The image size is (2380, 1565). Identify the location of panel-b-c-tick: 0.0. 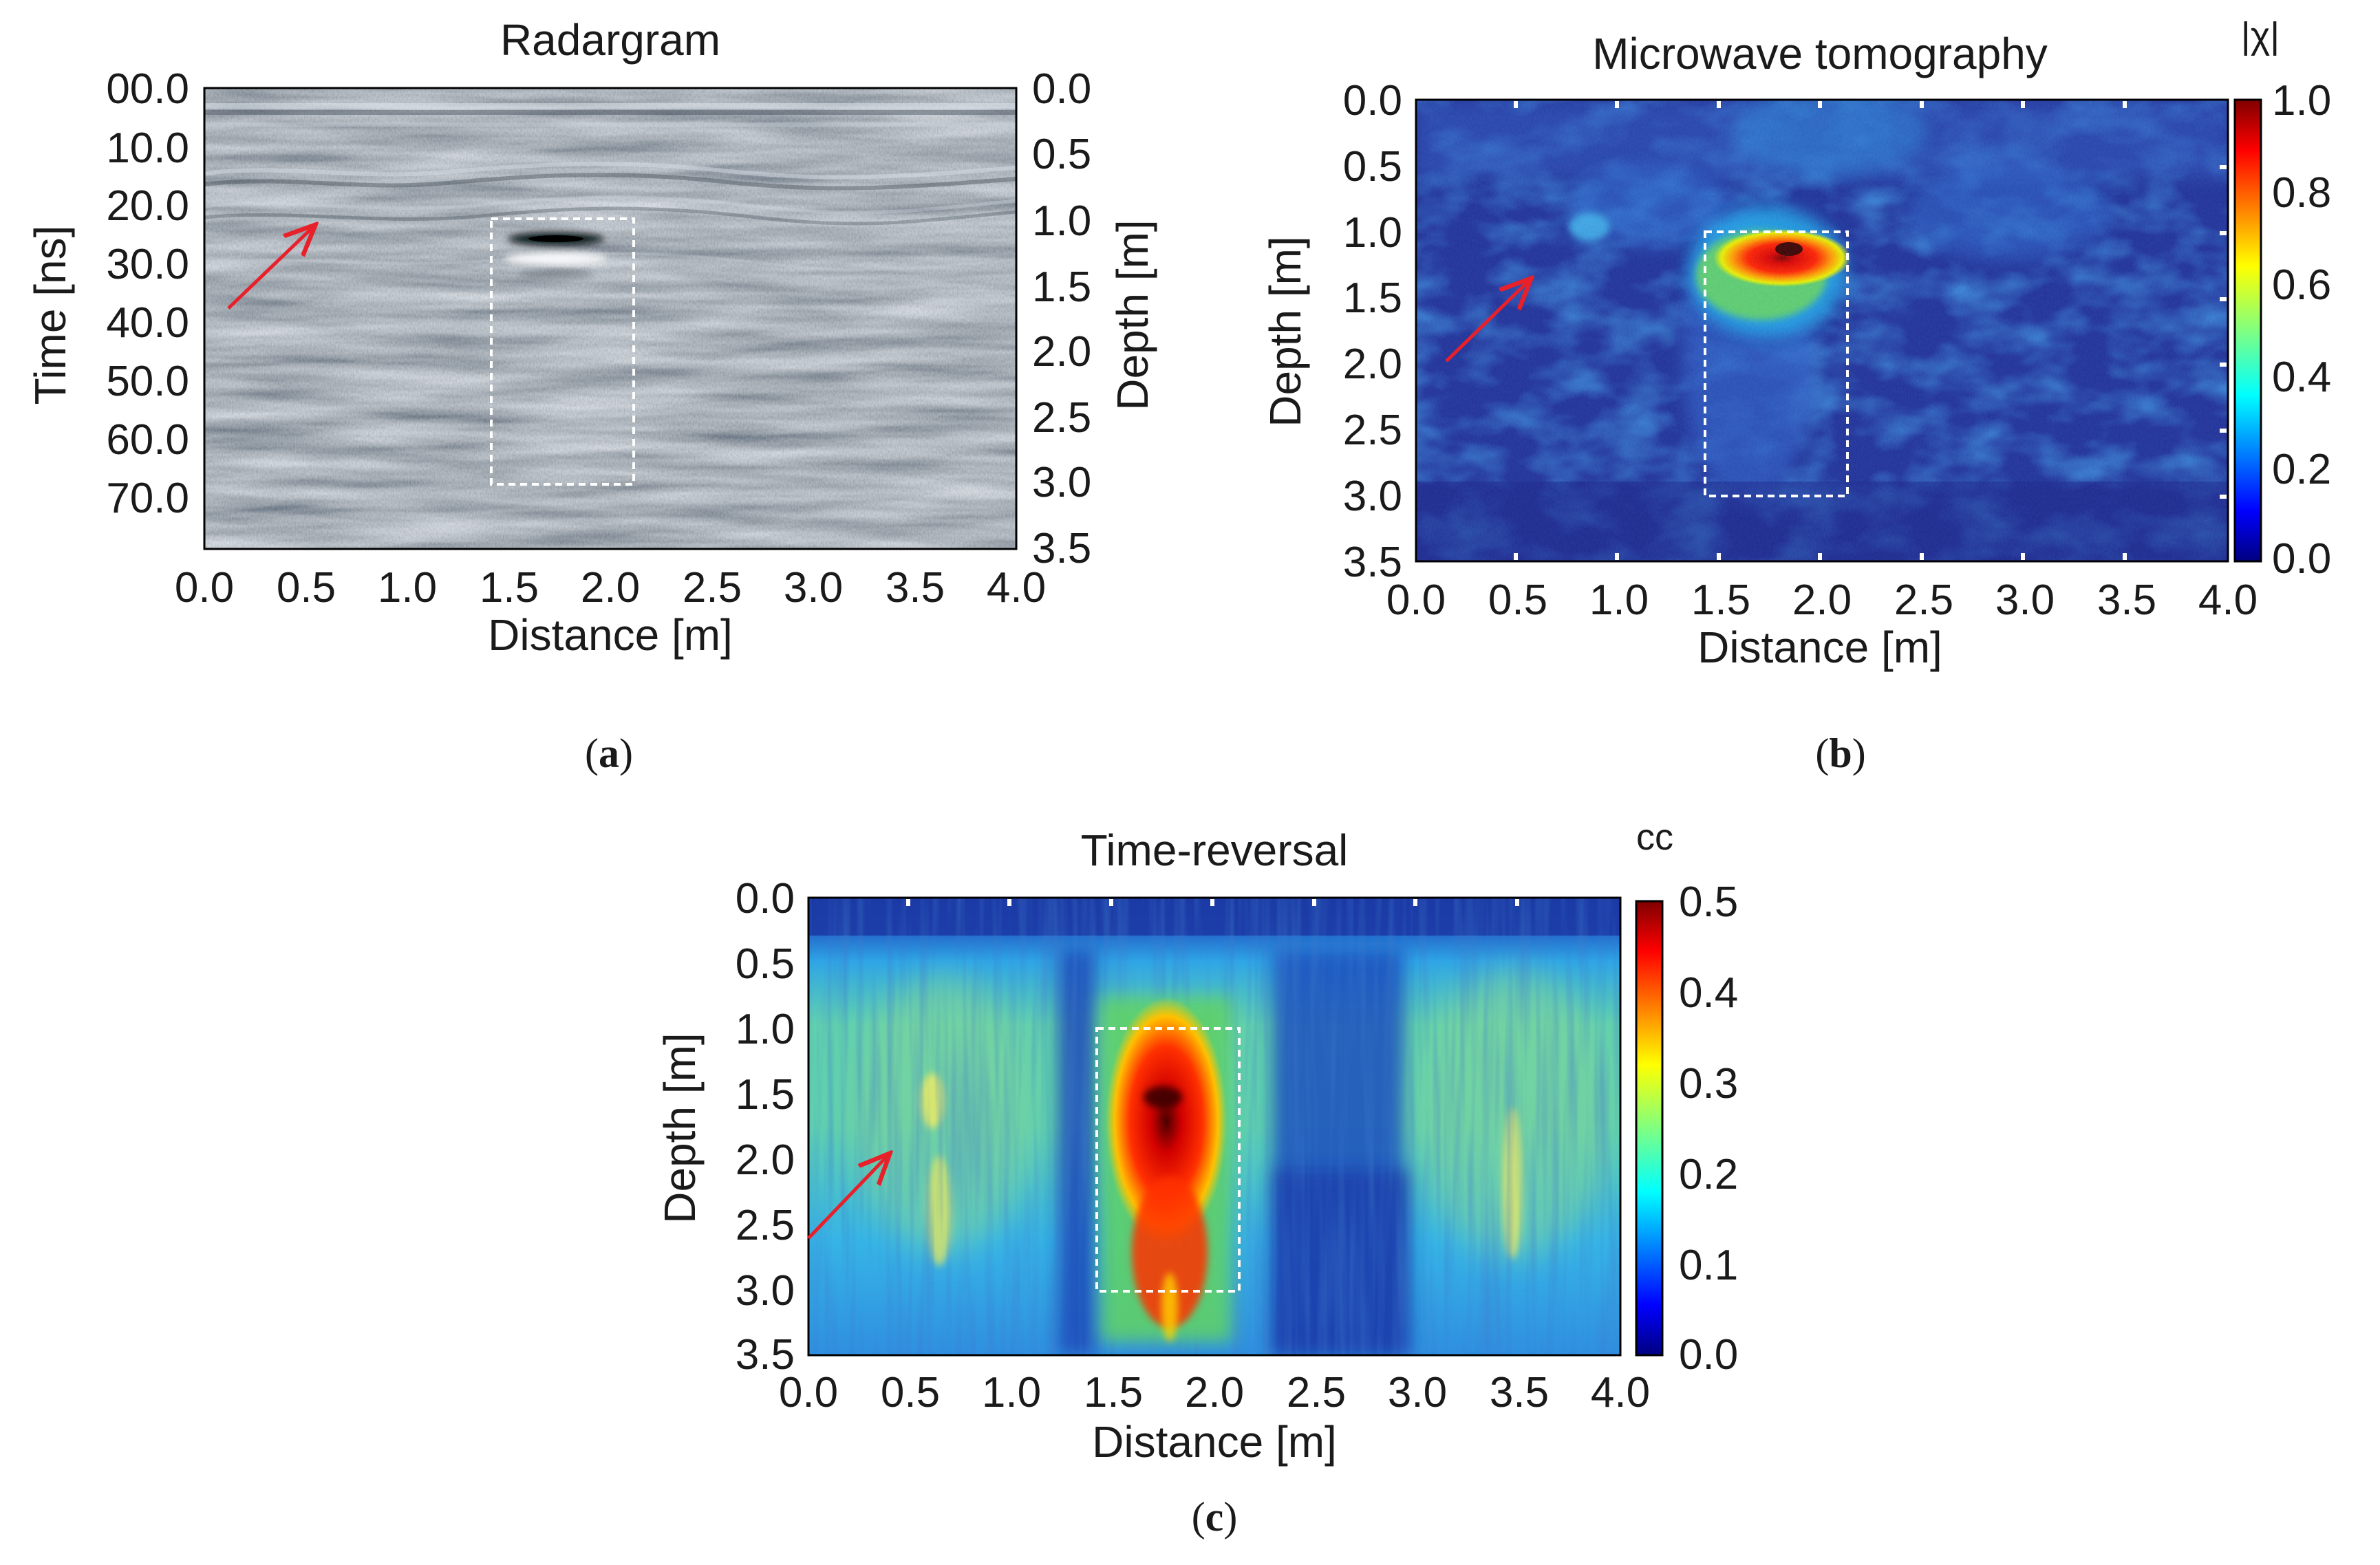
(2301, 559).